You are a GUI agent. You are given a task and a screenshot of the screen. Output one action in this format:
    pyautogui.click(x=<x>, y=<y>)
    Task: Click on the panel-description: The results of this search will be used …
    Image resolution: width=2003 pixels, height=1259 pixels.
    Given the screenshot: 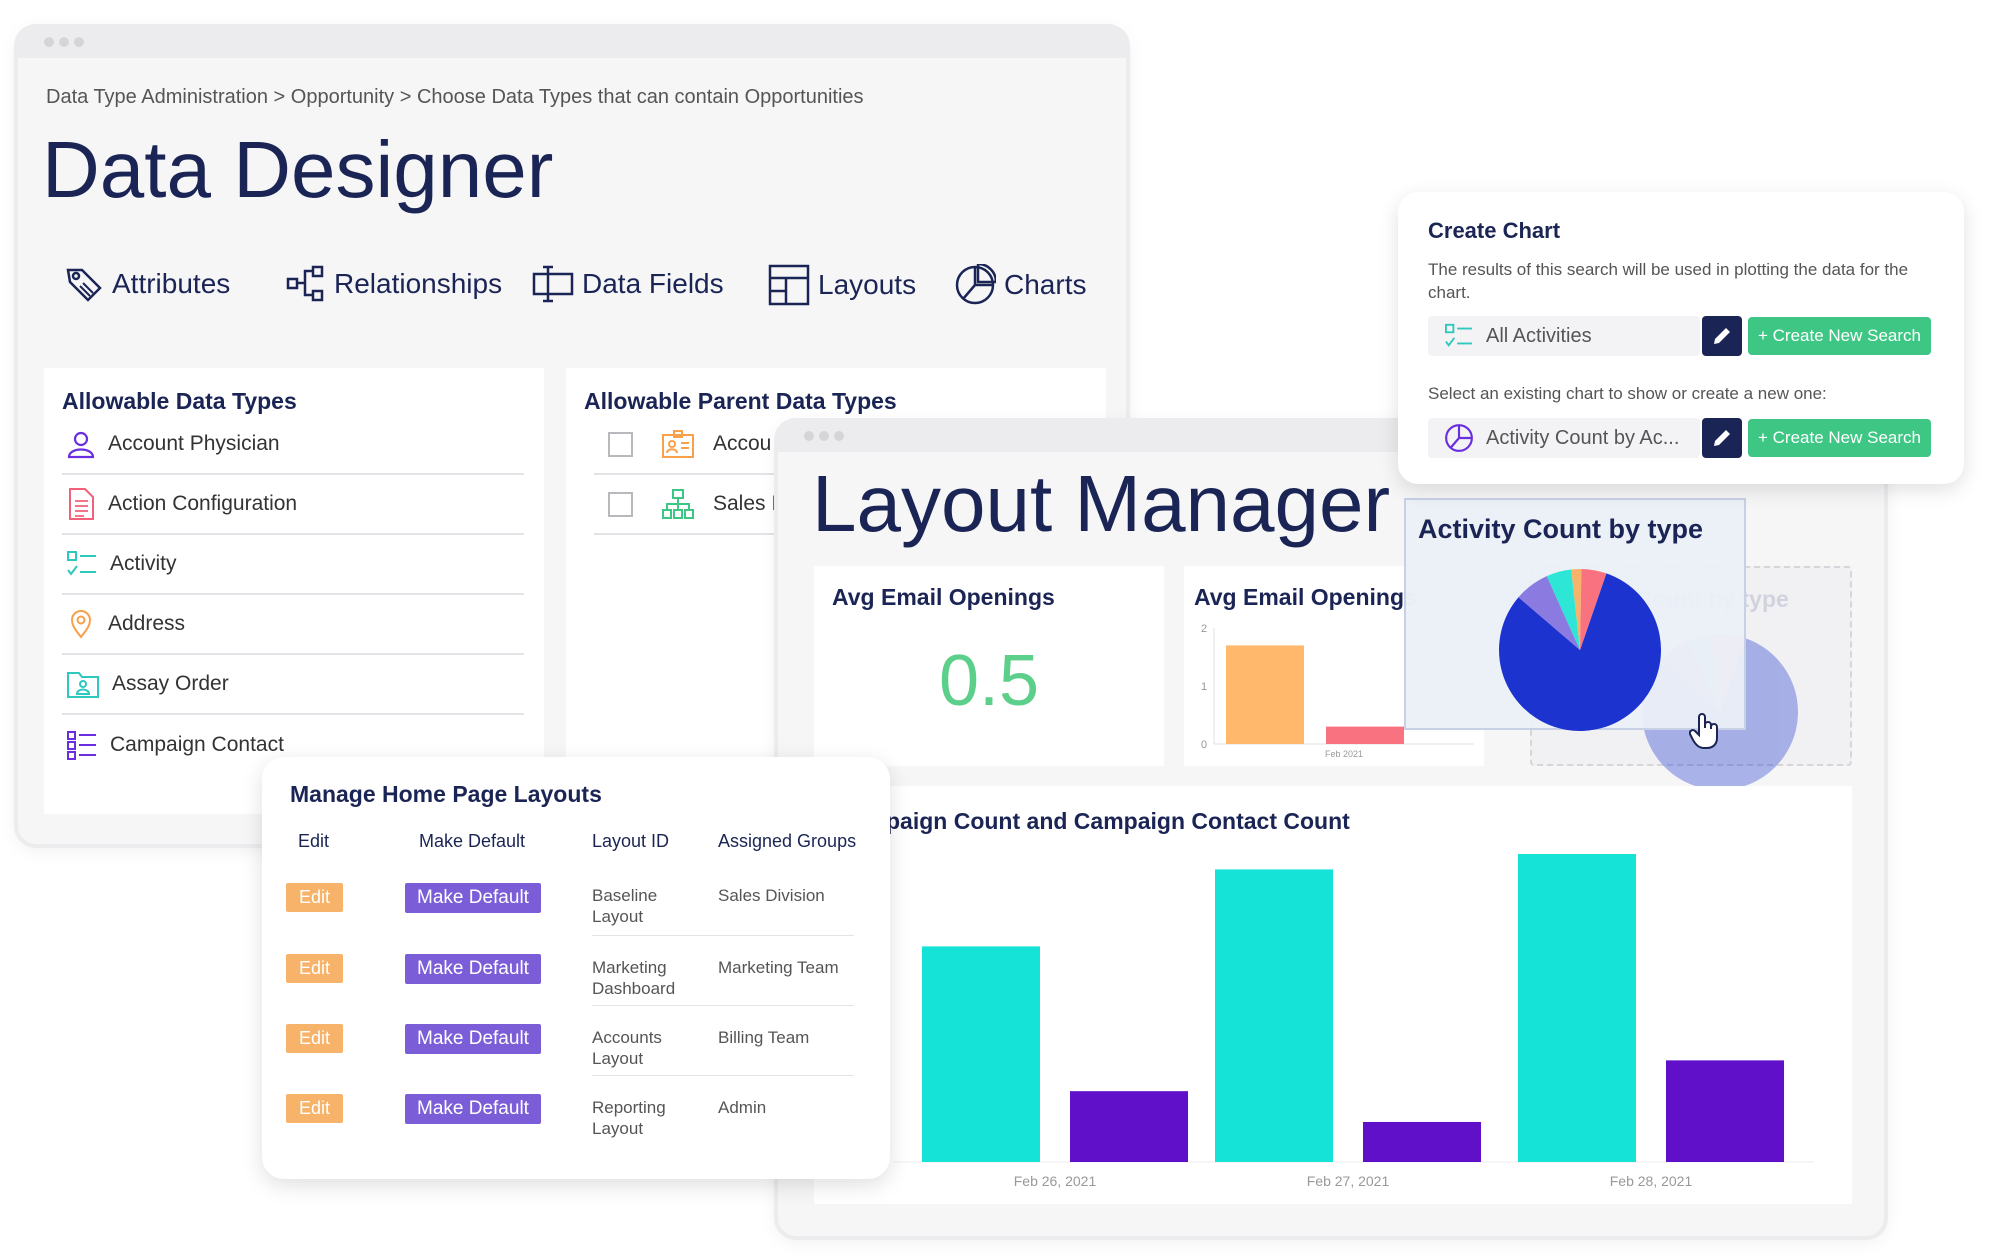 What is the action you would take?
    pyautogui.click(x=1668, y=281)
    